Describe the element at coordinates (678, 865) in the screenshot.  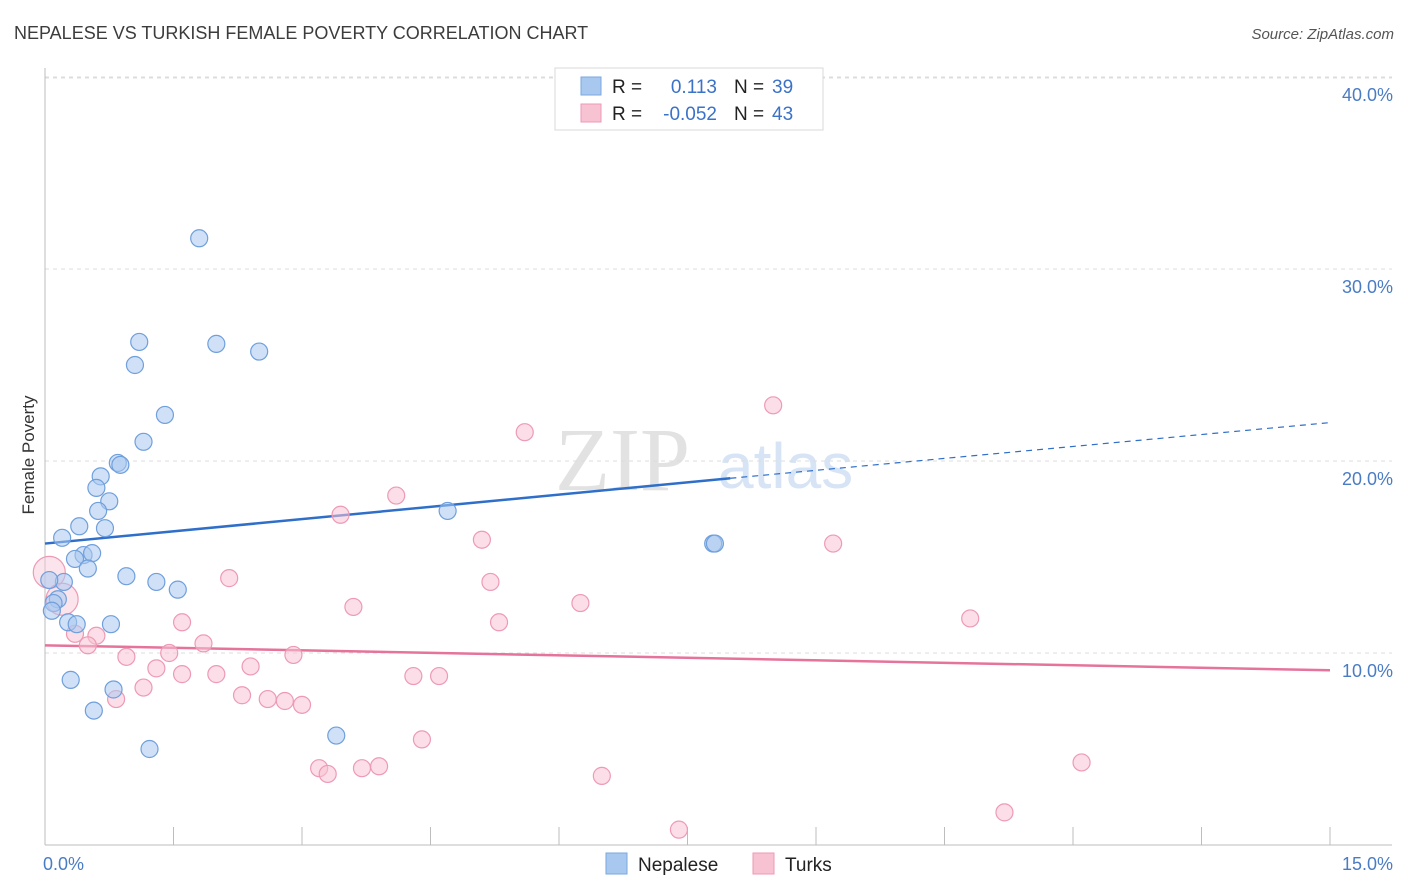
I see `series-legend-label-nepalese: Nepalese` at that location.